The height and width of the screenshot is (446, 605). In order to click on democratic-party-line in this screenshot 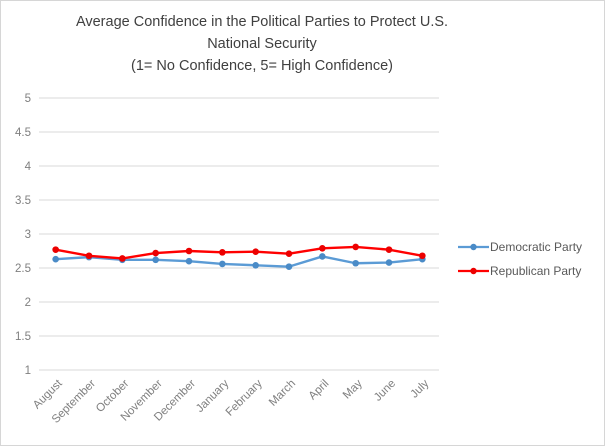, I will do `click(239, 261)`.